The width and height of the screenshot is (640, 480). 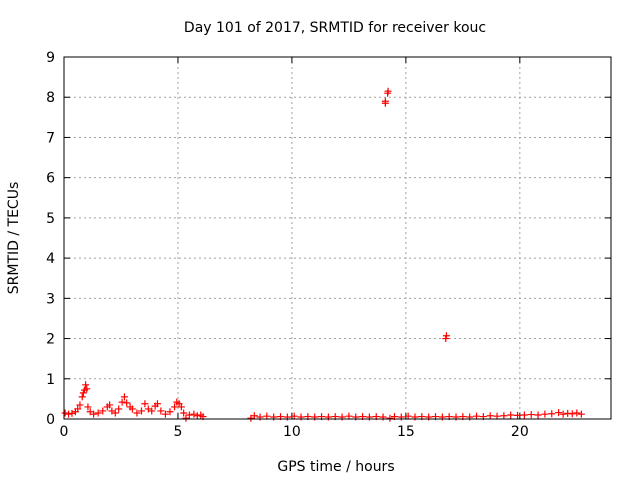 I want to click on y-tick-label: 9, so click(x=50, y=58).